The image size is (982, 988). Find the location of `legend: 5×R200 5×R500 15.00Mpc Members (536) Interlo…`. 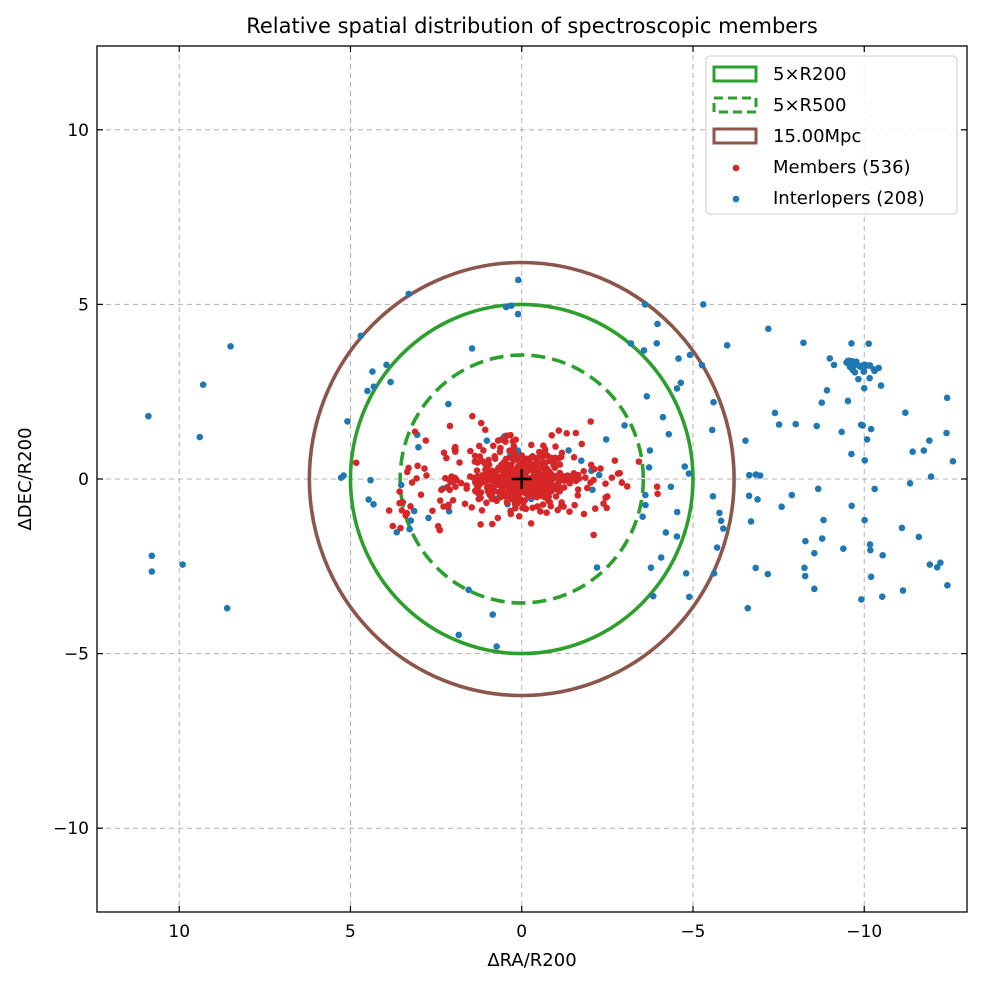

legend: 5×R200 5×R500 15.00Mpc Members (536) Interlo… is located at coordinates (831, 135).